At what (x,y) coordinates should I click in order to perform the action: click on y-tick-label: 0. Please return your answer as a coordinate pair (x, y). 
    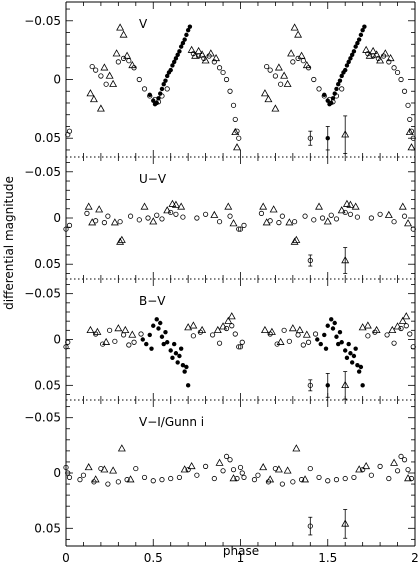
    Looking at the image, I should click on (57, 218).